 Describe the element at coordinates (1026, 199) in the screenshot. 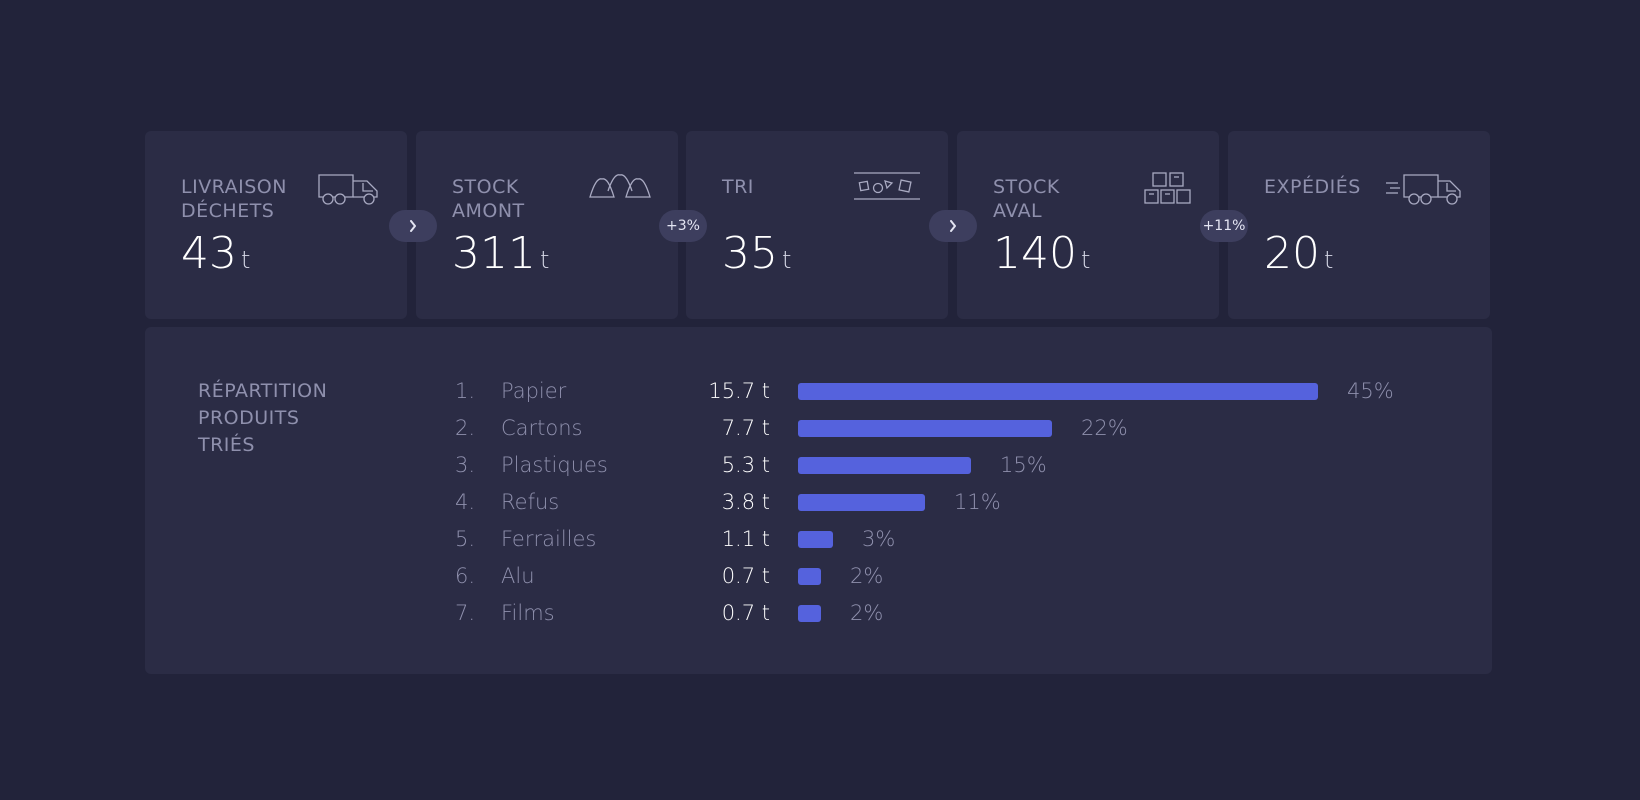

I see `kpi-label: STOCK AVAL` at that location.